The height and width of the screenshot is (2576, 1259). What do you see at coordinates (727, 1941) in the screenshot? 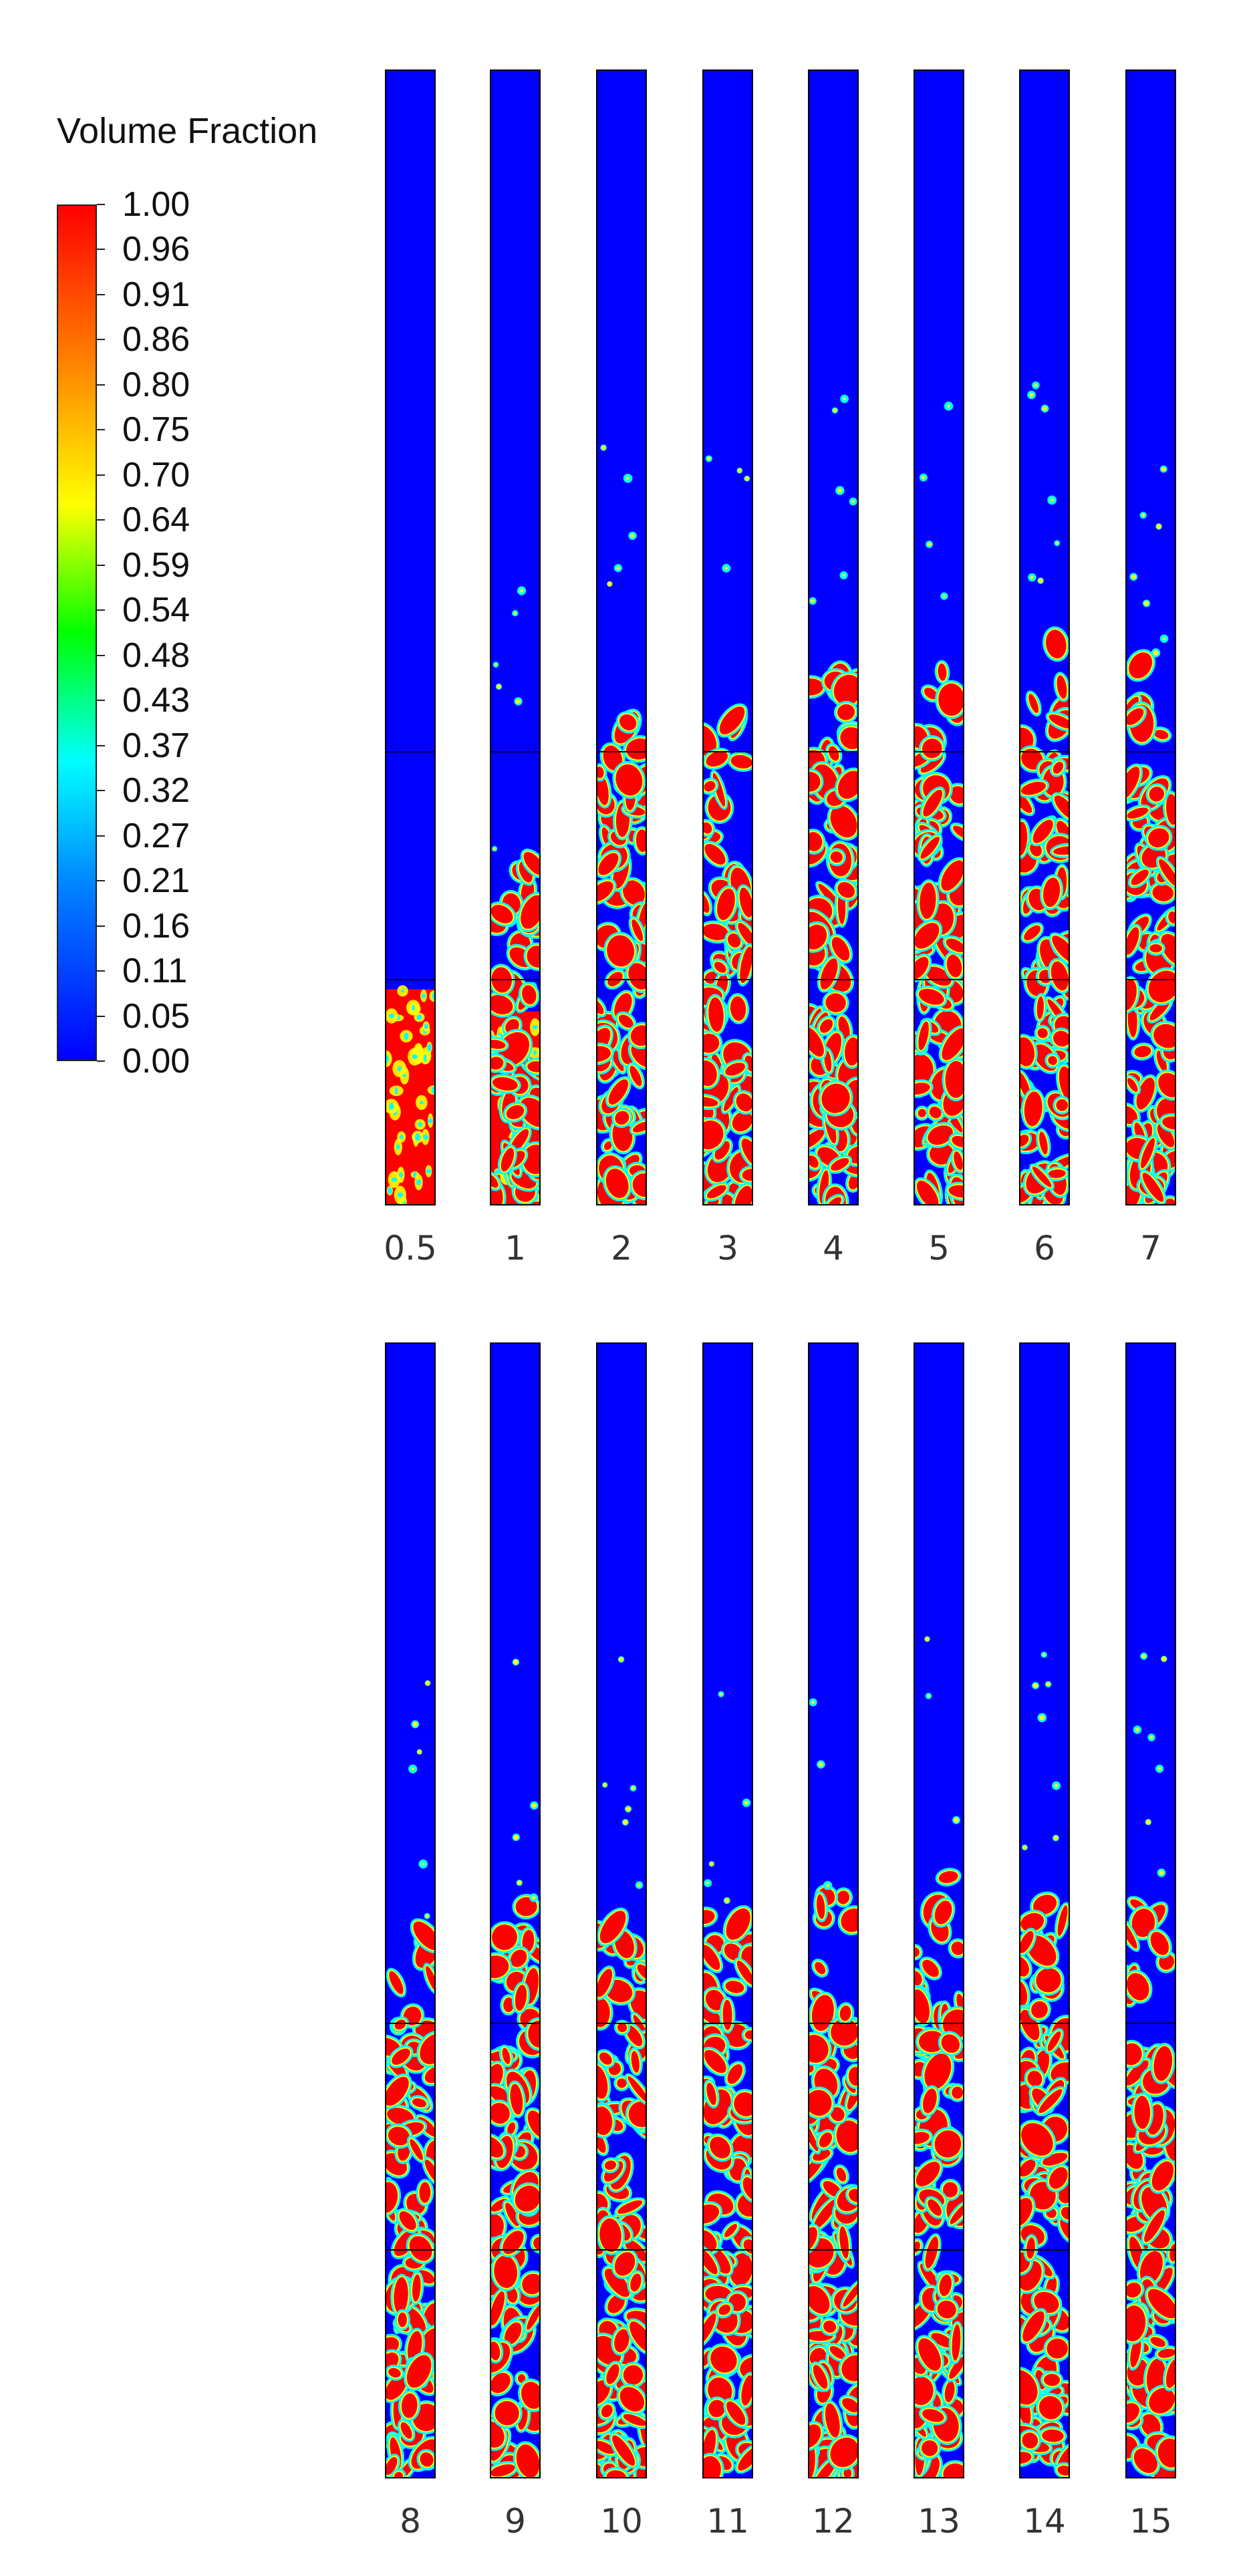
I see `column-panel: 11` at bounding box center [727, 1941].